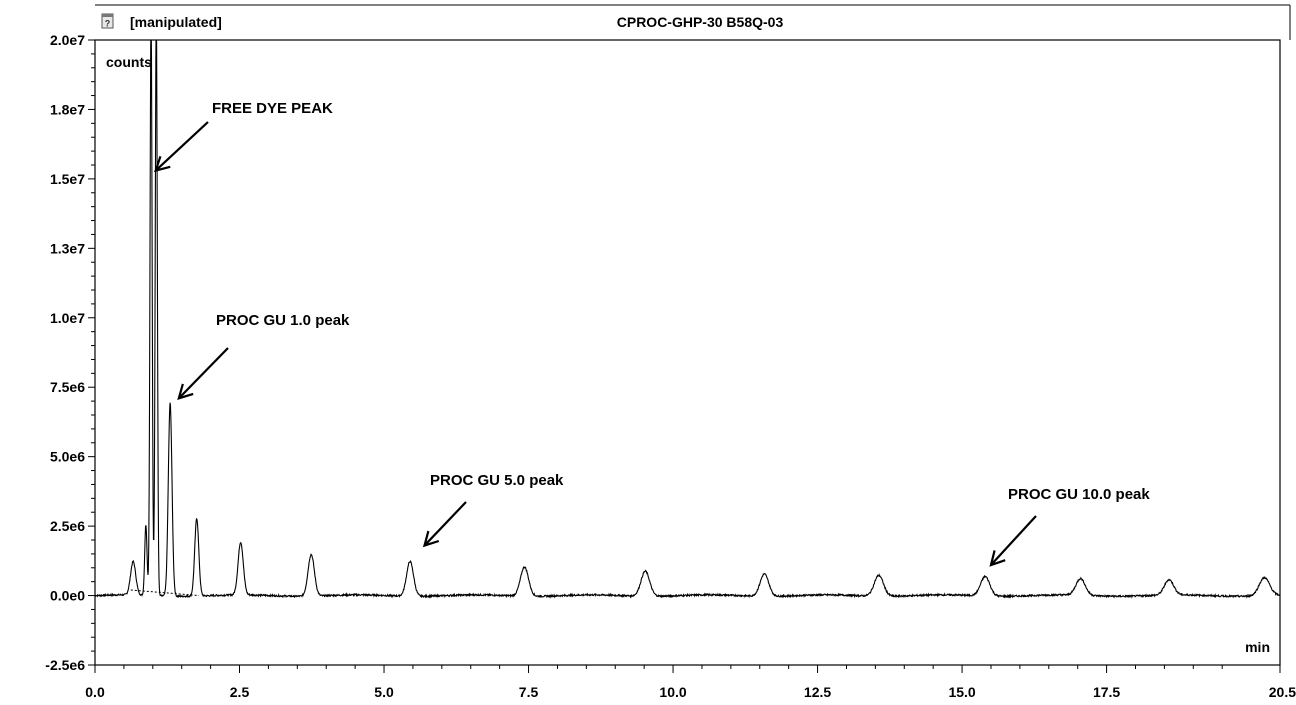 The image size is (1296, 705). I want to click on status-label: [manipulated], so click(176, 22).